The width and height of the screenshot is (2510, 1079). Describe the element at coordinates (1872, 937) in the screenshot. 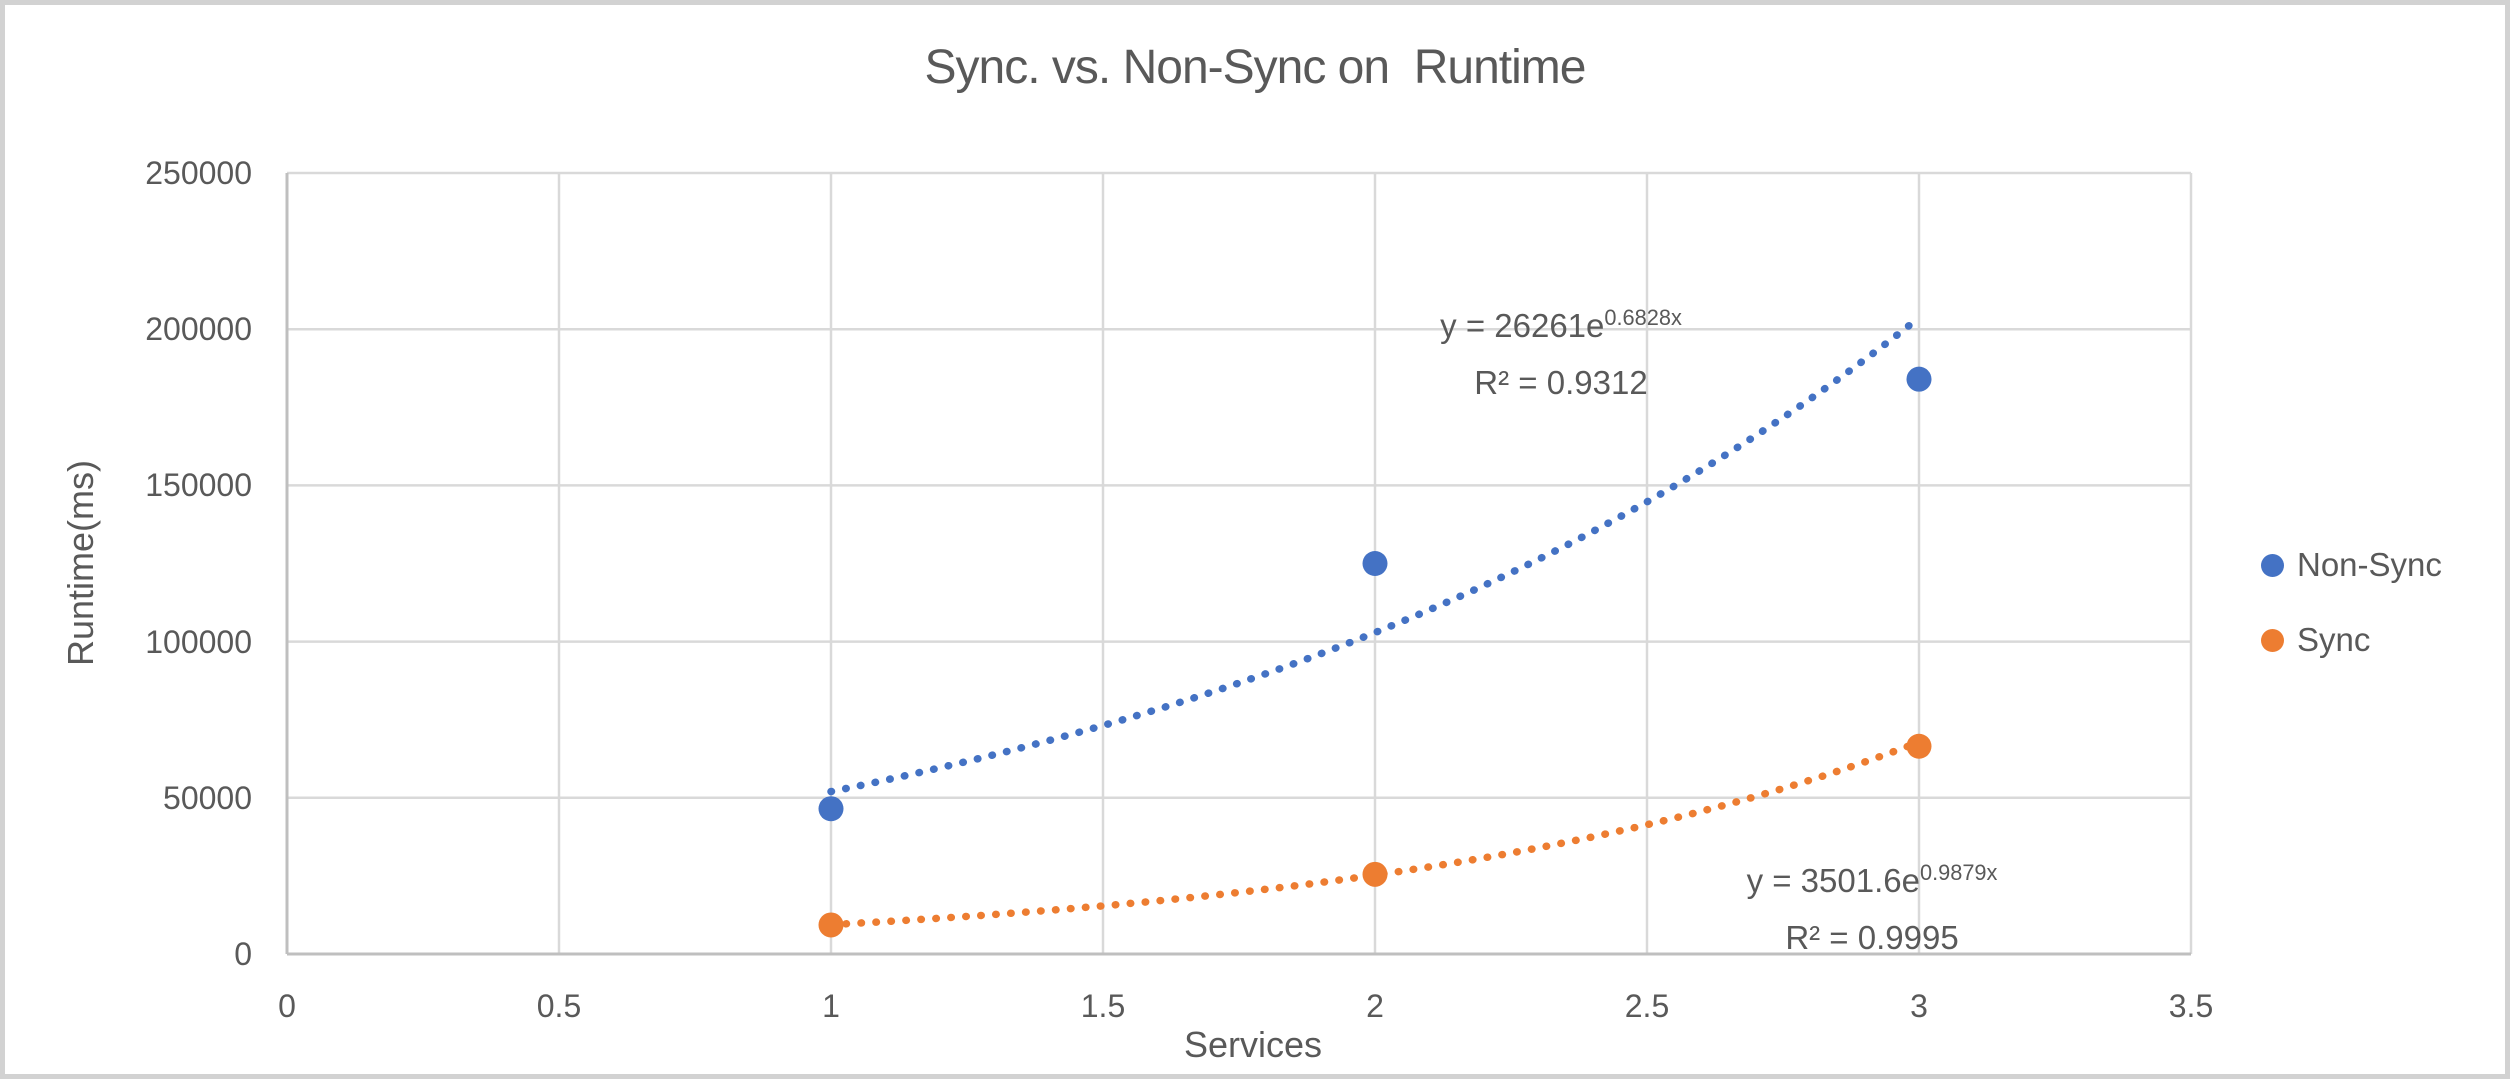

I see `equation-r2: R² = 0.9995` at that location.